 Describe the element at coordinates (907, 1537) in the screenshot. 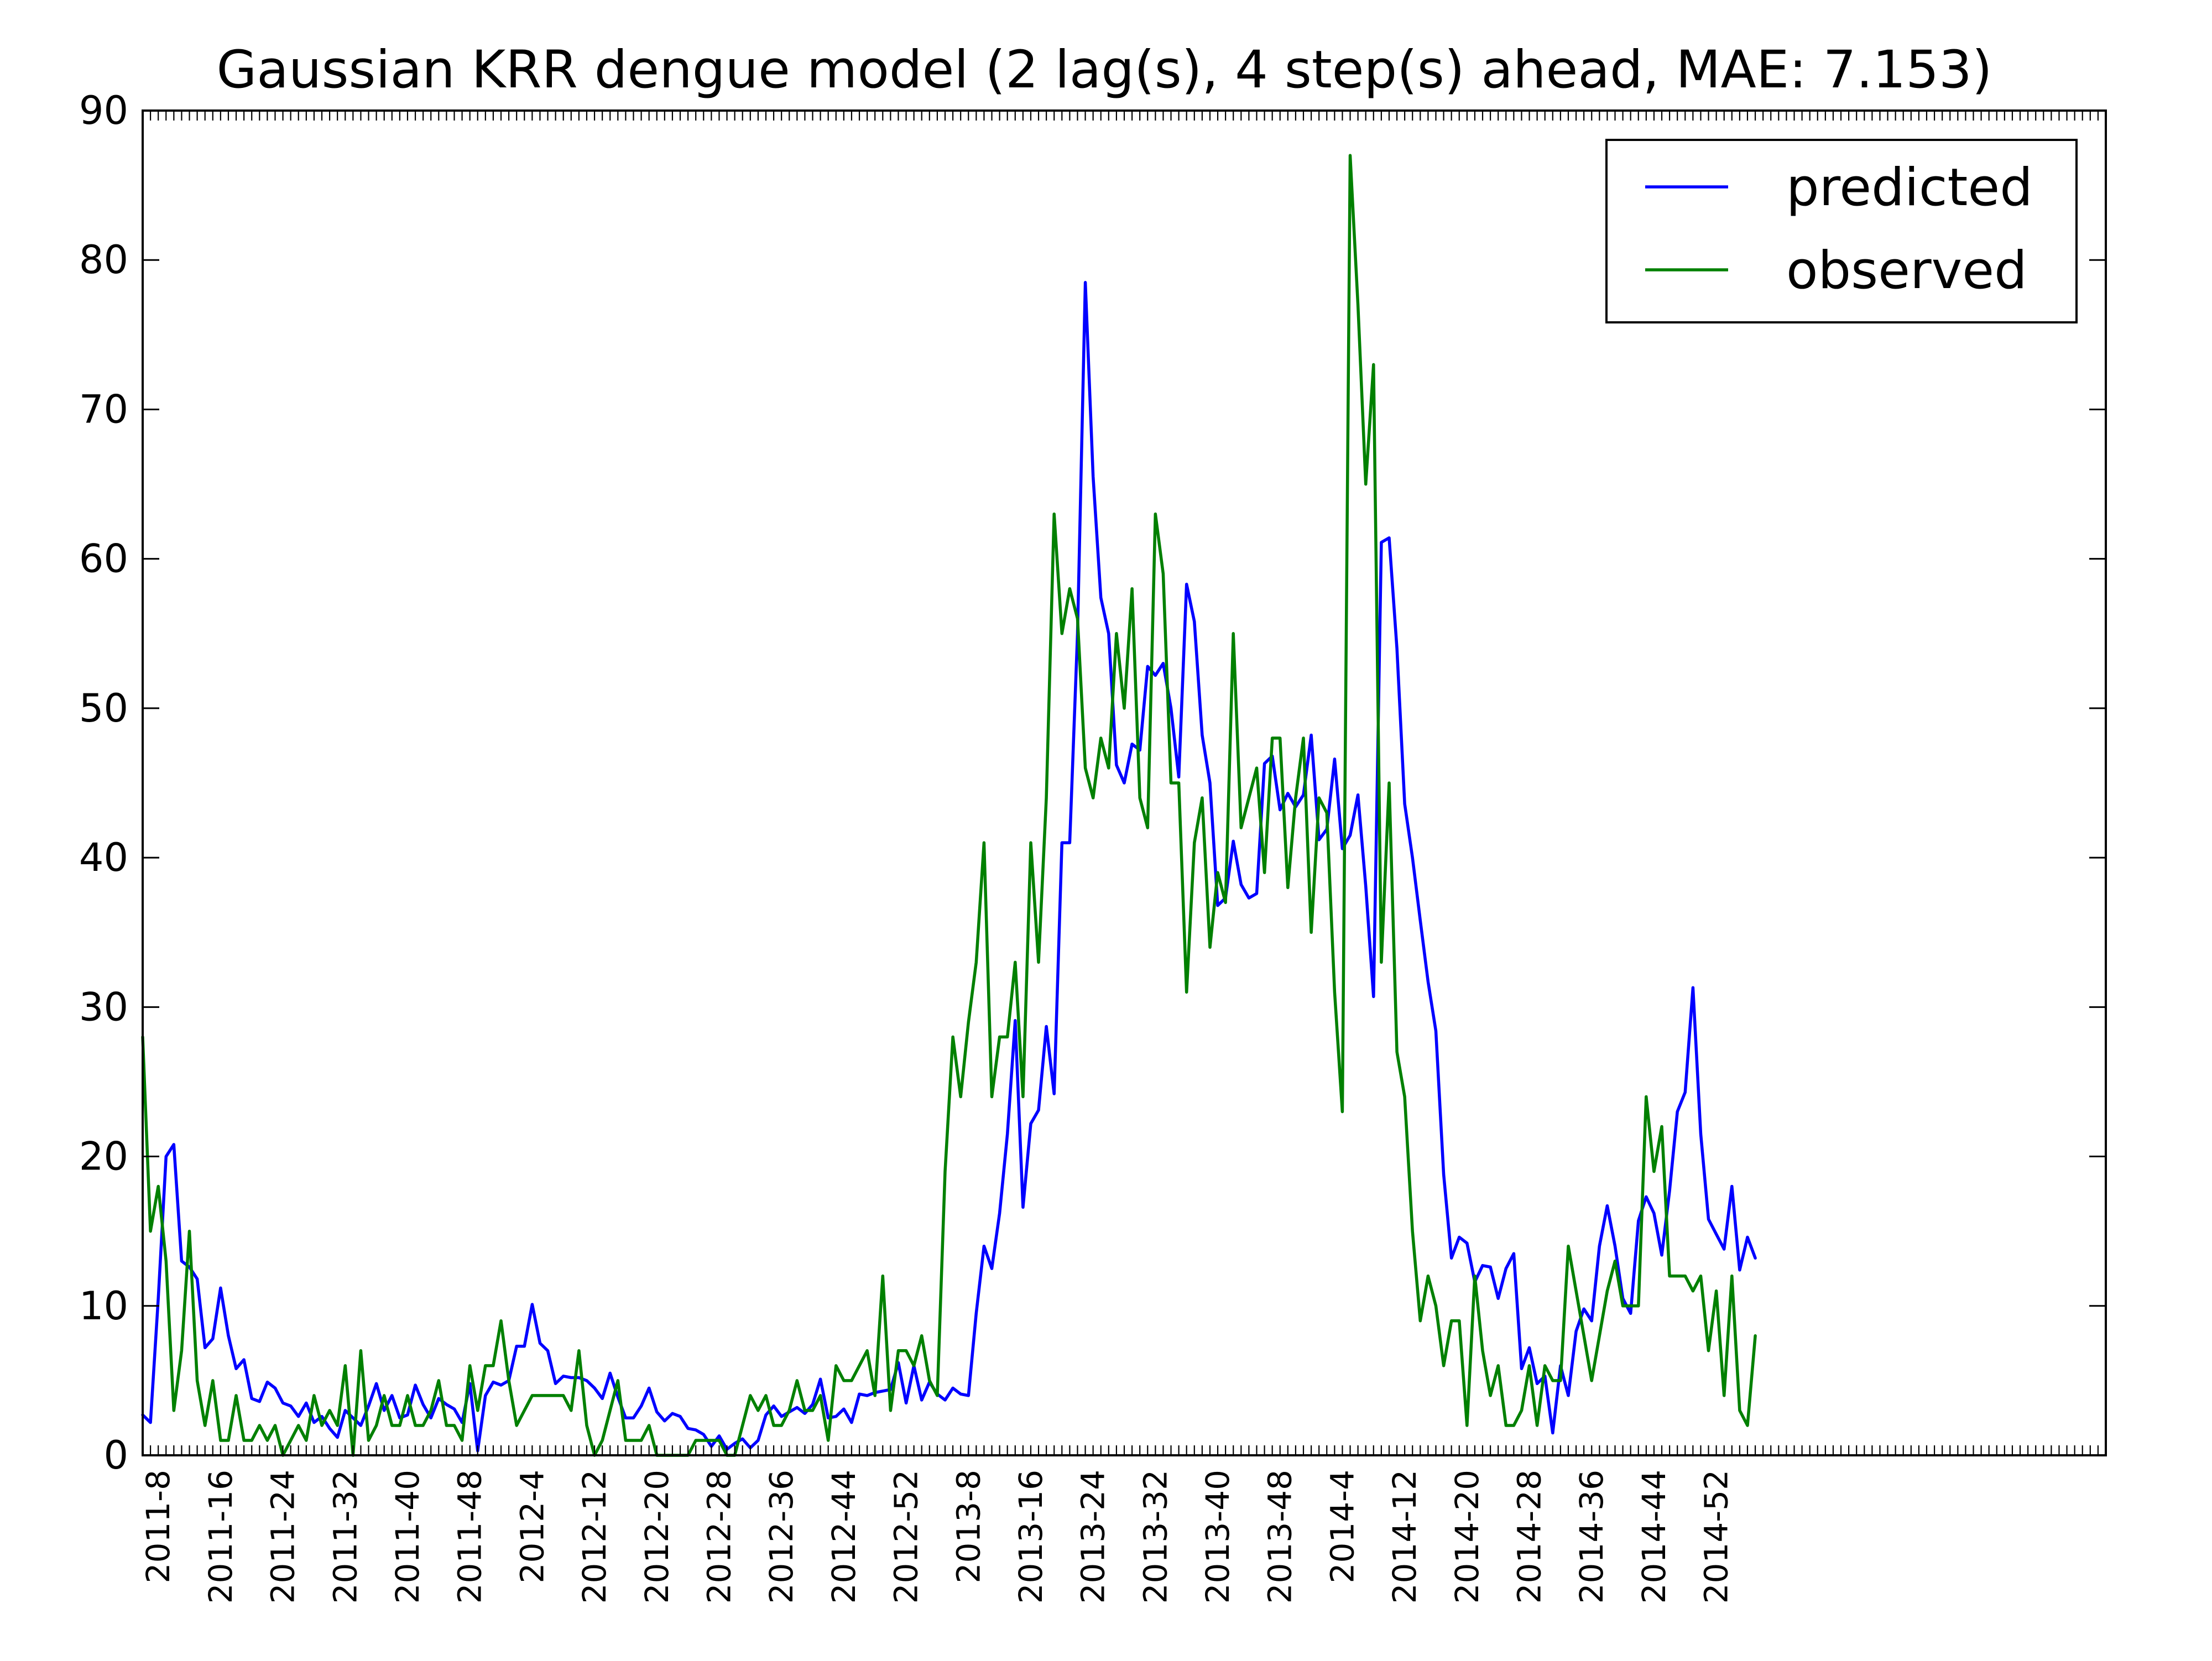

I see `x-tick-label: 2012-52` at that location.